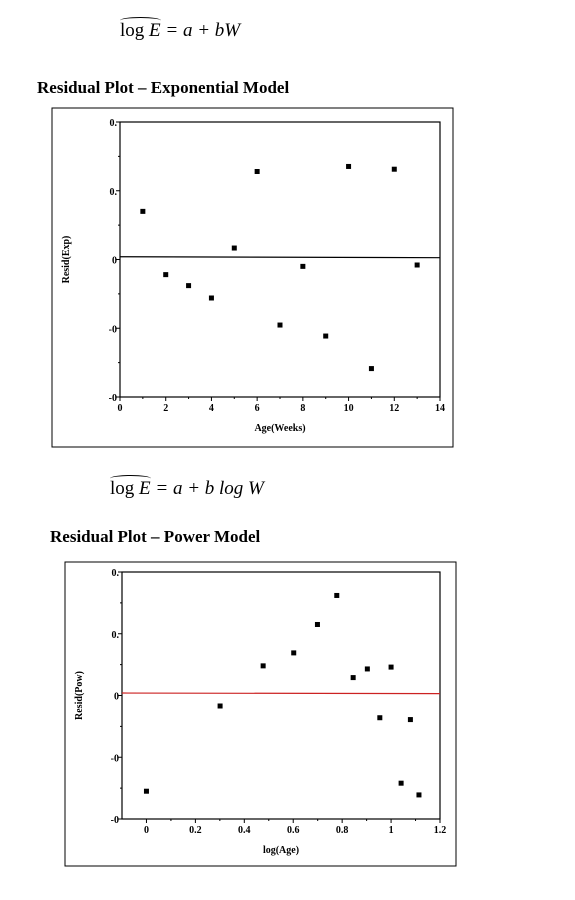 This screenshot has width=575, height=900. I want to click on equation-exponential: log E = a + bW, so click(180, 29).